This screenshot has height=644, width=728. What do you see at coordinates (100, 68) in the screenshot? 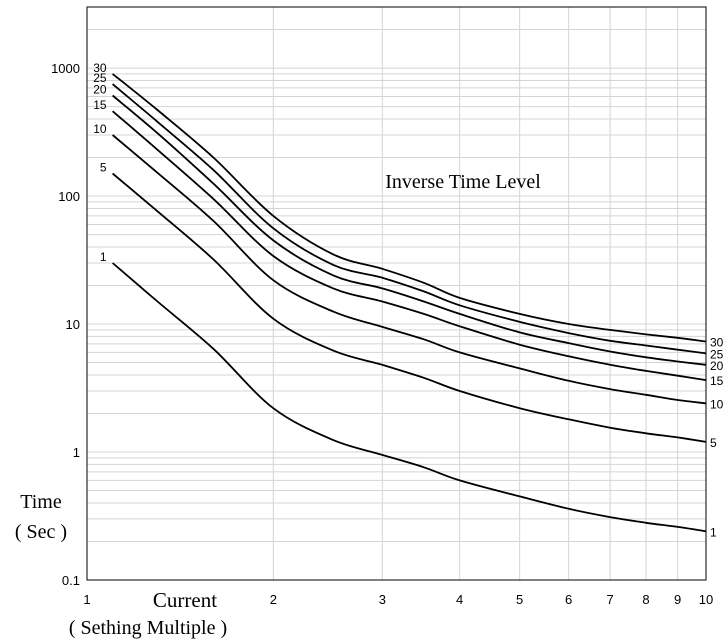
I see `curve-start-label-30: 30` at bounding box center [100, 68].